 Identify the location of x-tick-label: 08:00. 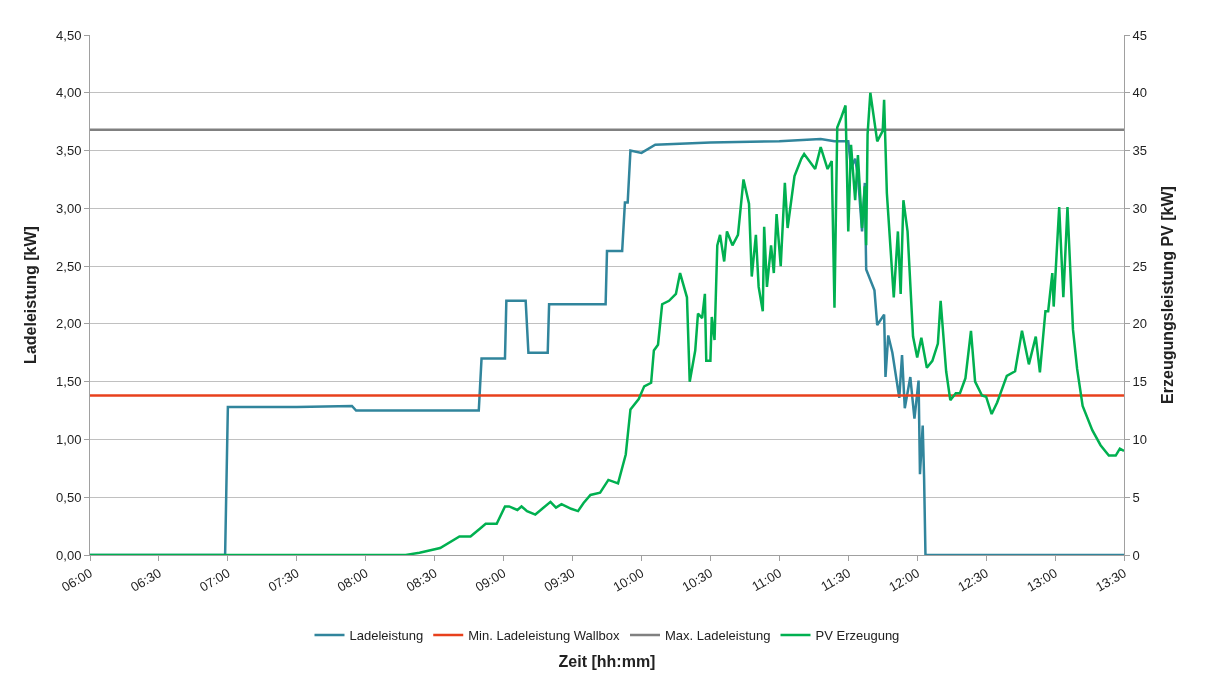
(352, 580).